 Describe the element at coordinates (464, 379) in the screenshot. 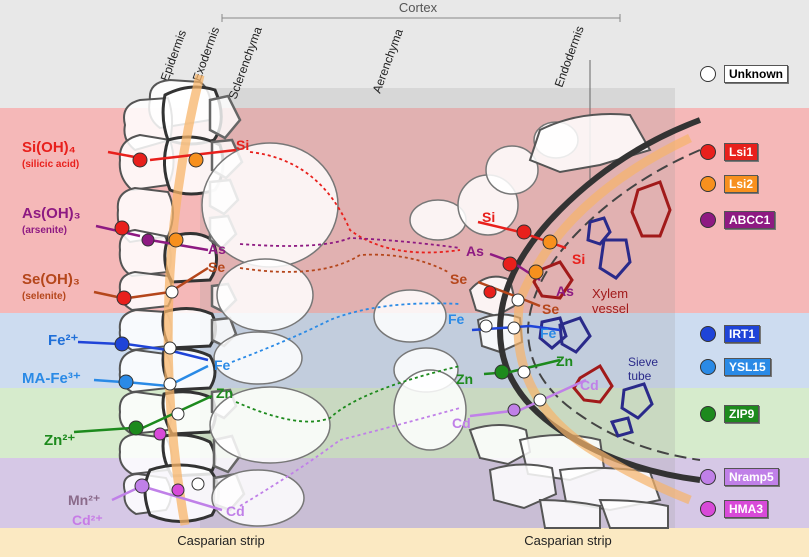

I see `flow-zn-right: Zn` at that location.